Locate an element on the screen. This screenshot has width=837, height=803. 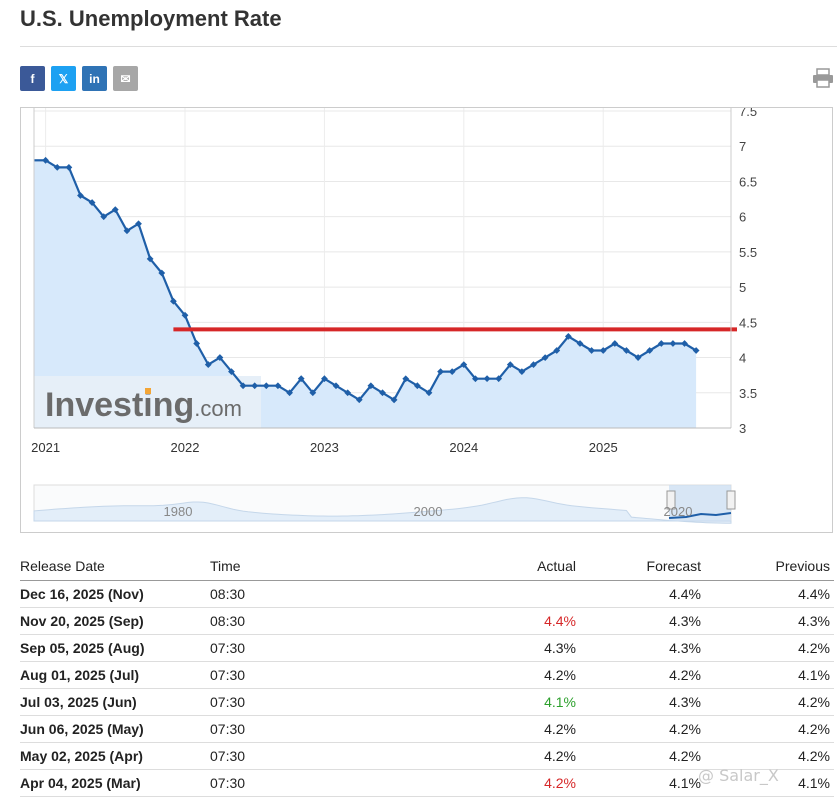
navigator-label: 2000 is located at coordinates (428, 511).